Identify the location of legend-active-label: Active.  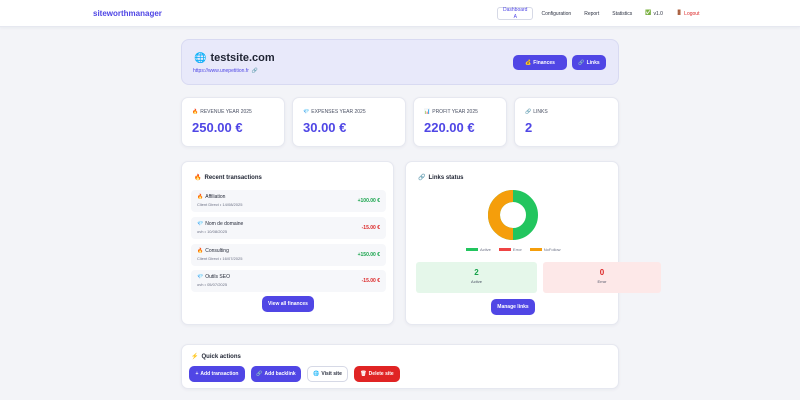
(485, 249).